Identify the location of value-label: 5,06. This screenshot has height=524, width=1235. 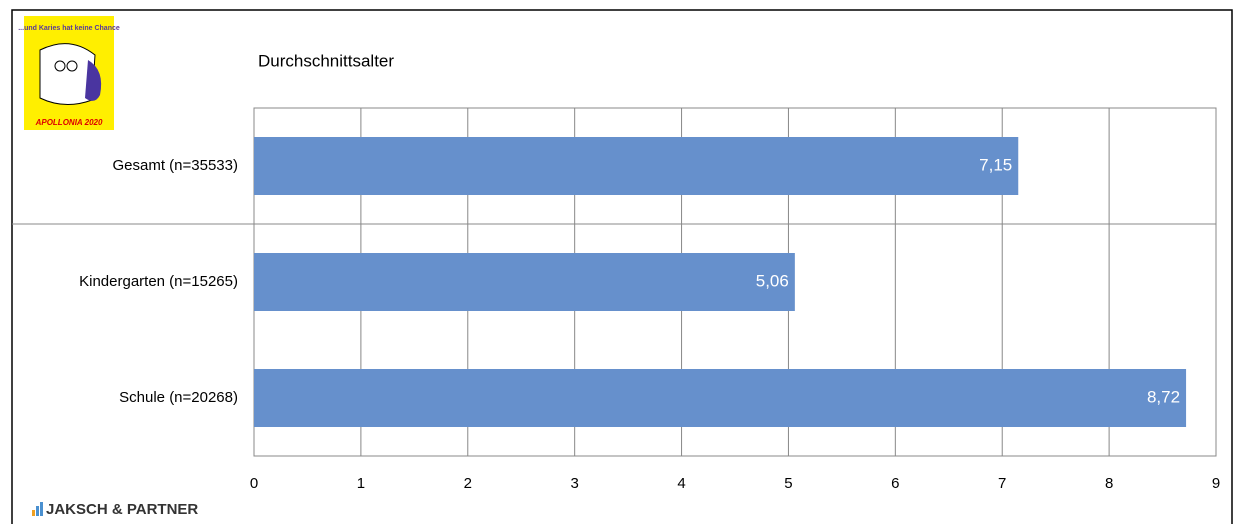
(772, 280).